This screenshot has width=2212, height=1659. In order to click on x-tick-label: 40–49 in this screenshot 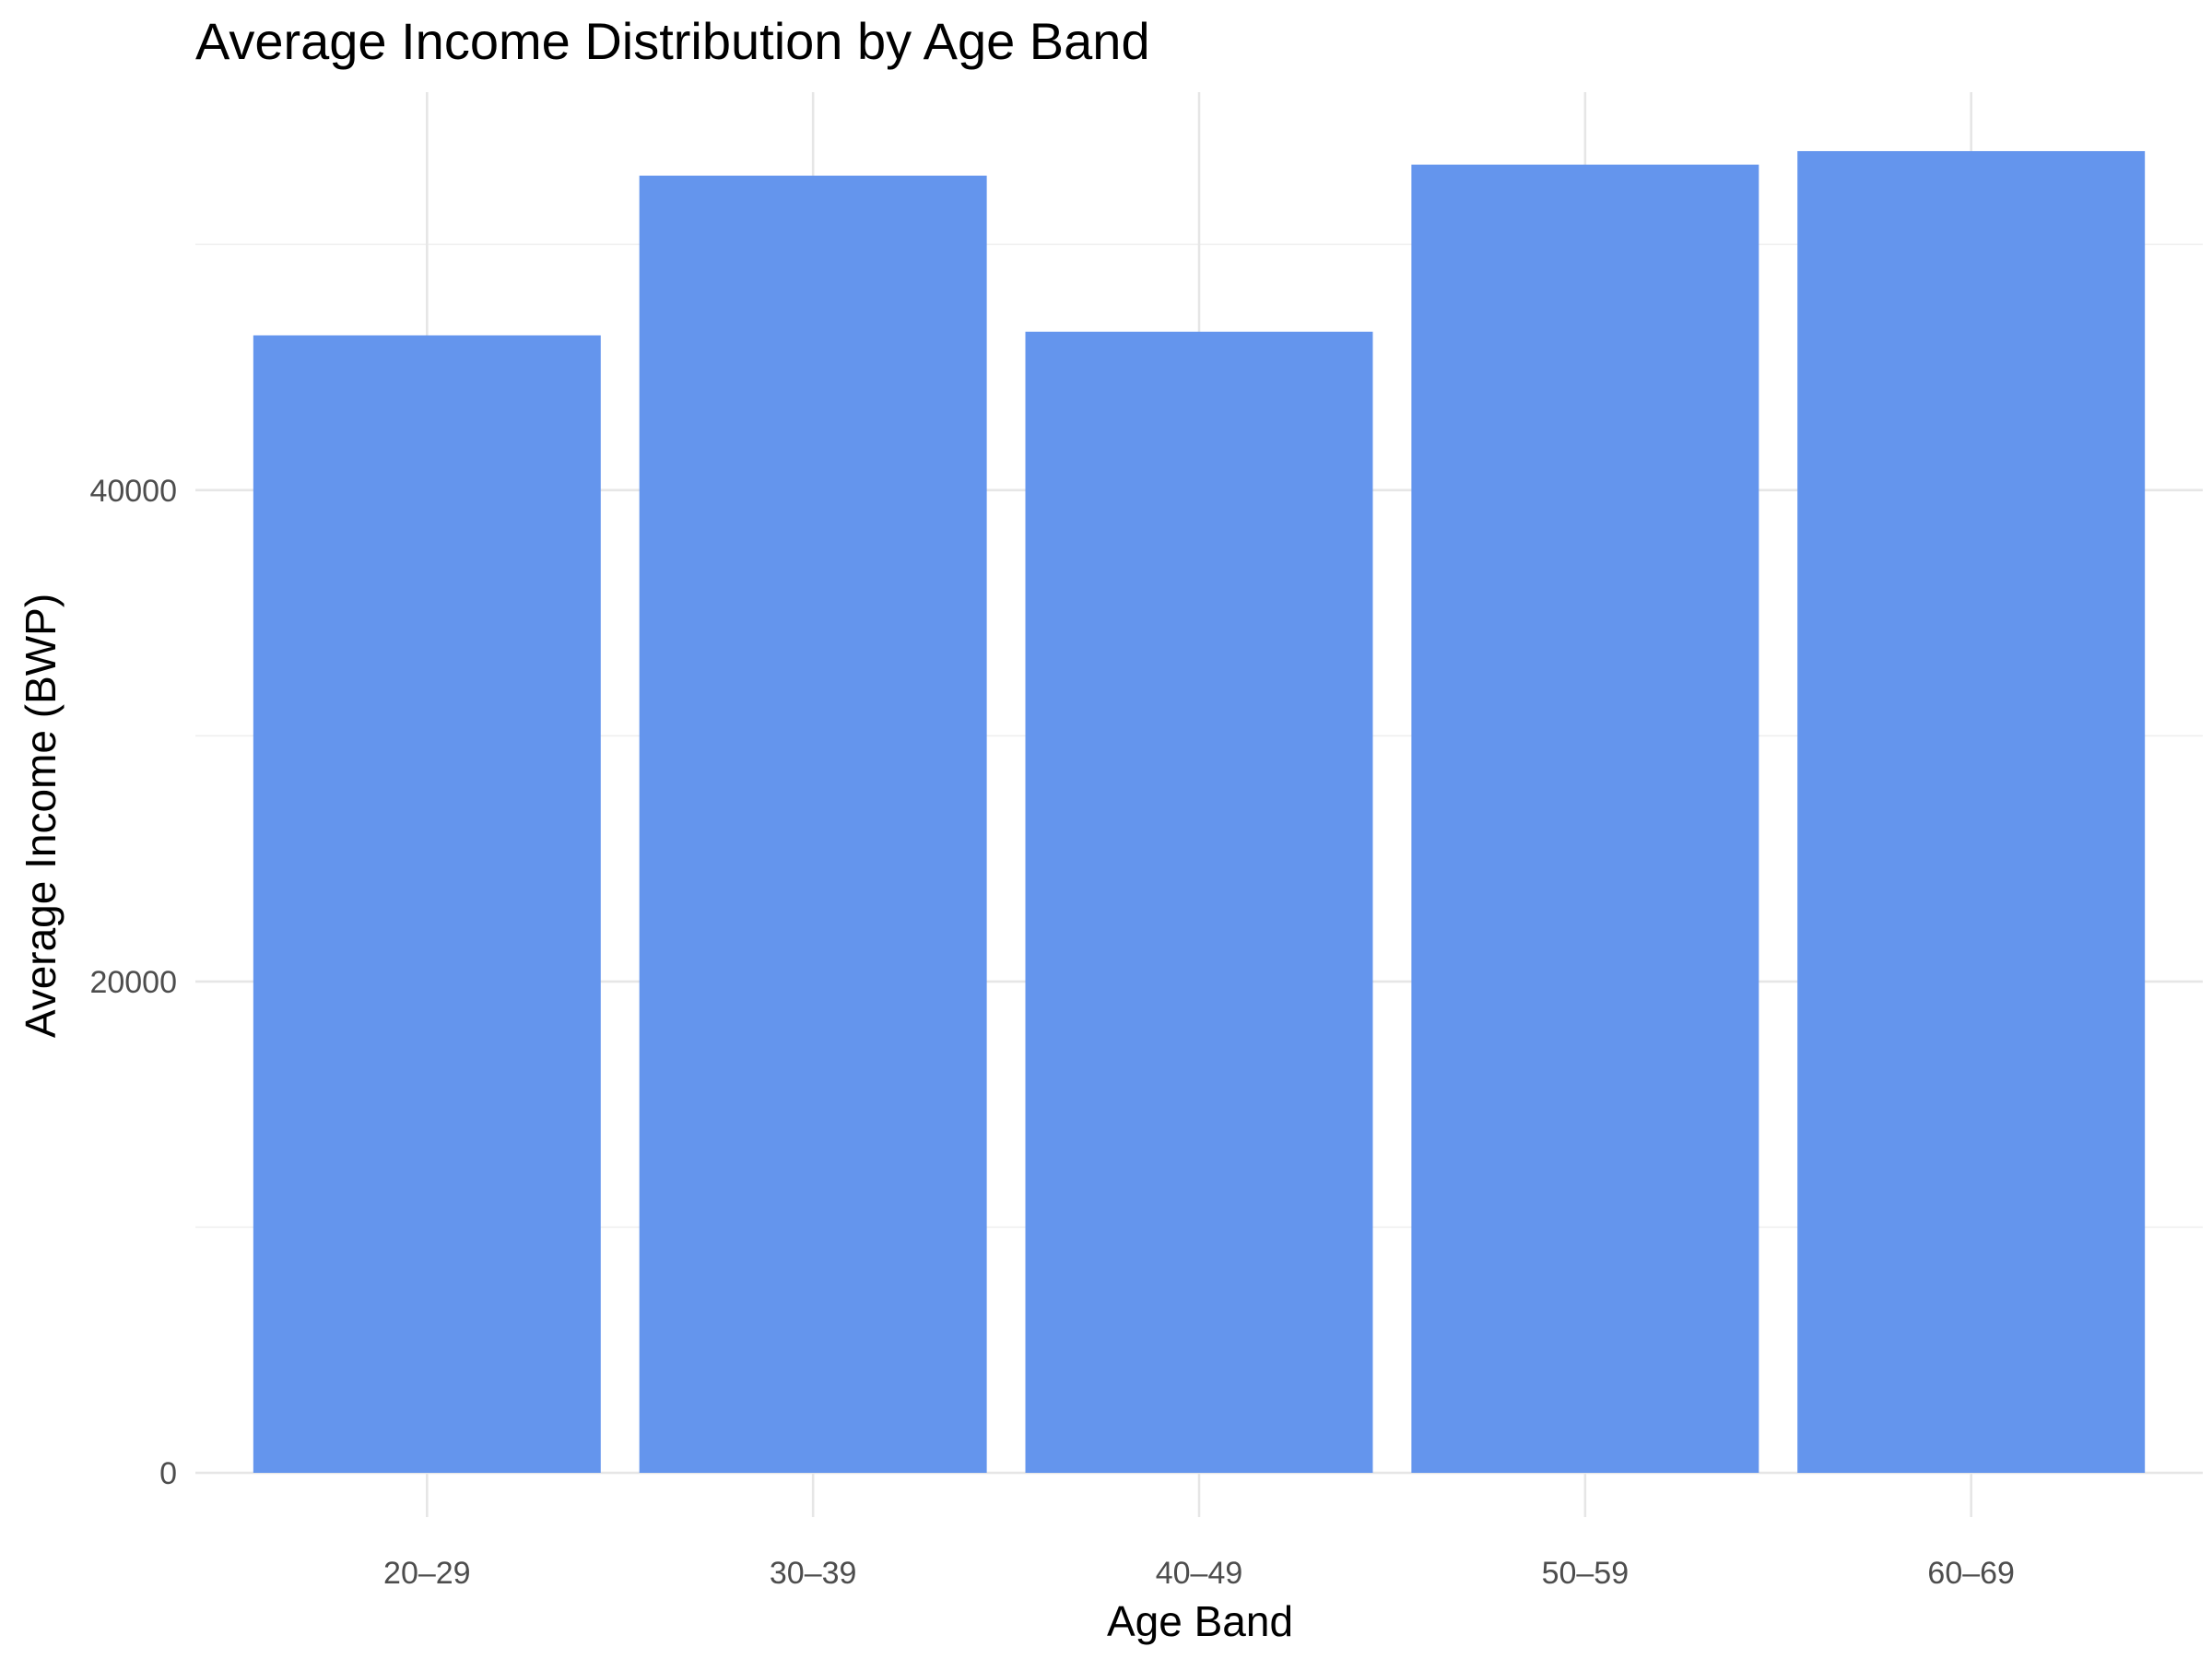, I will do `click(1199, 1573)`.